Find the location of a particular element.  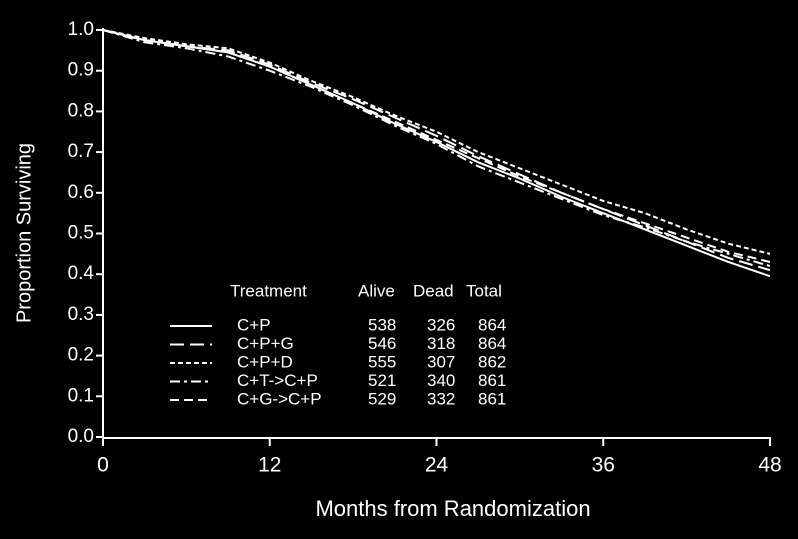

legend-total: 862 is located at coordinates (492, 361).